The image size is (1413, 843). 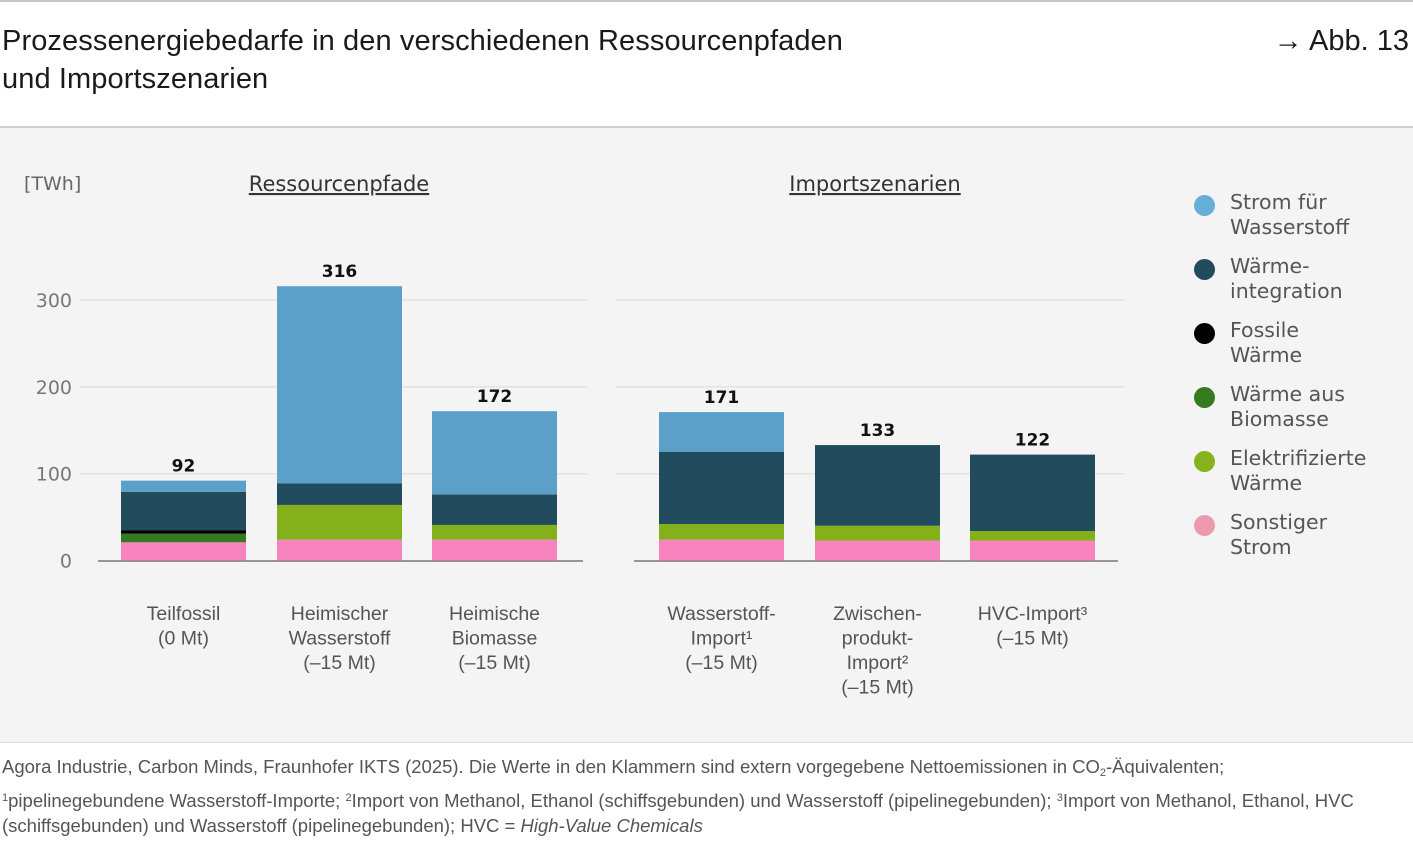 I want to click on bar-total-label: 172, so click(x=495, y=397).